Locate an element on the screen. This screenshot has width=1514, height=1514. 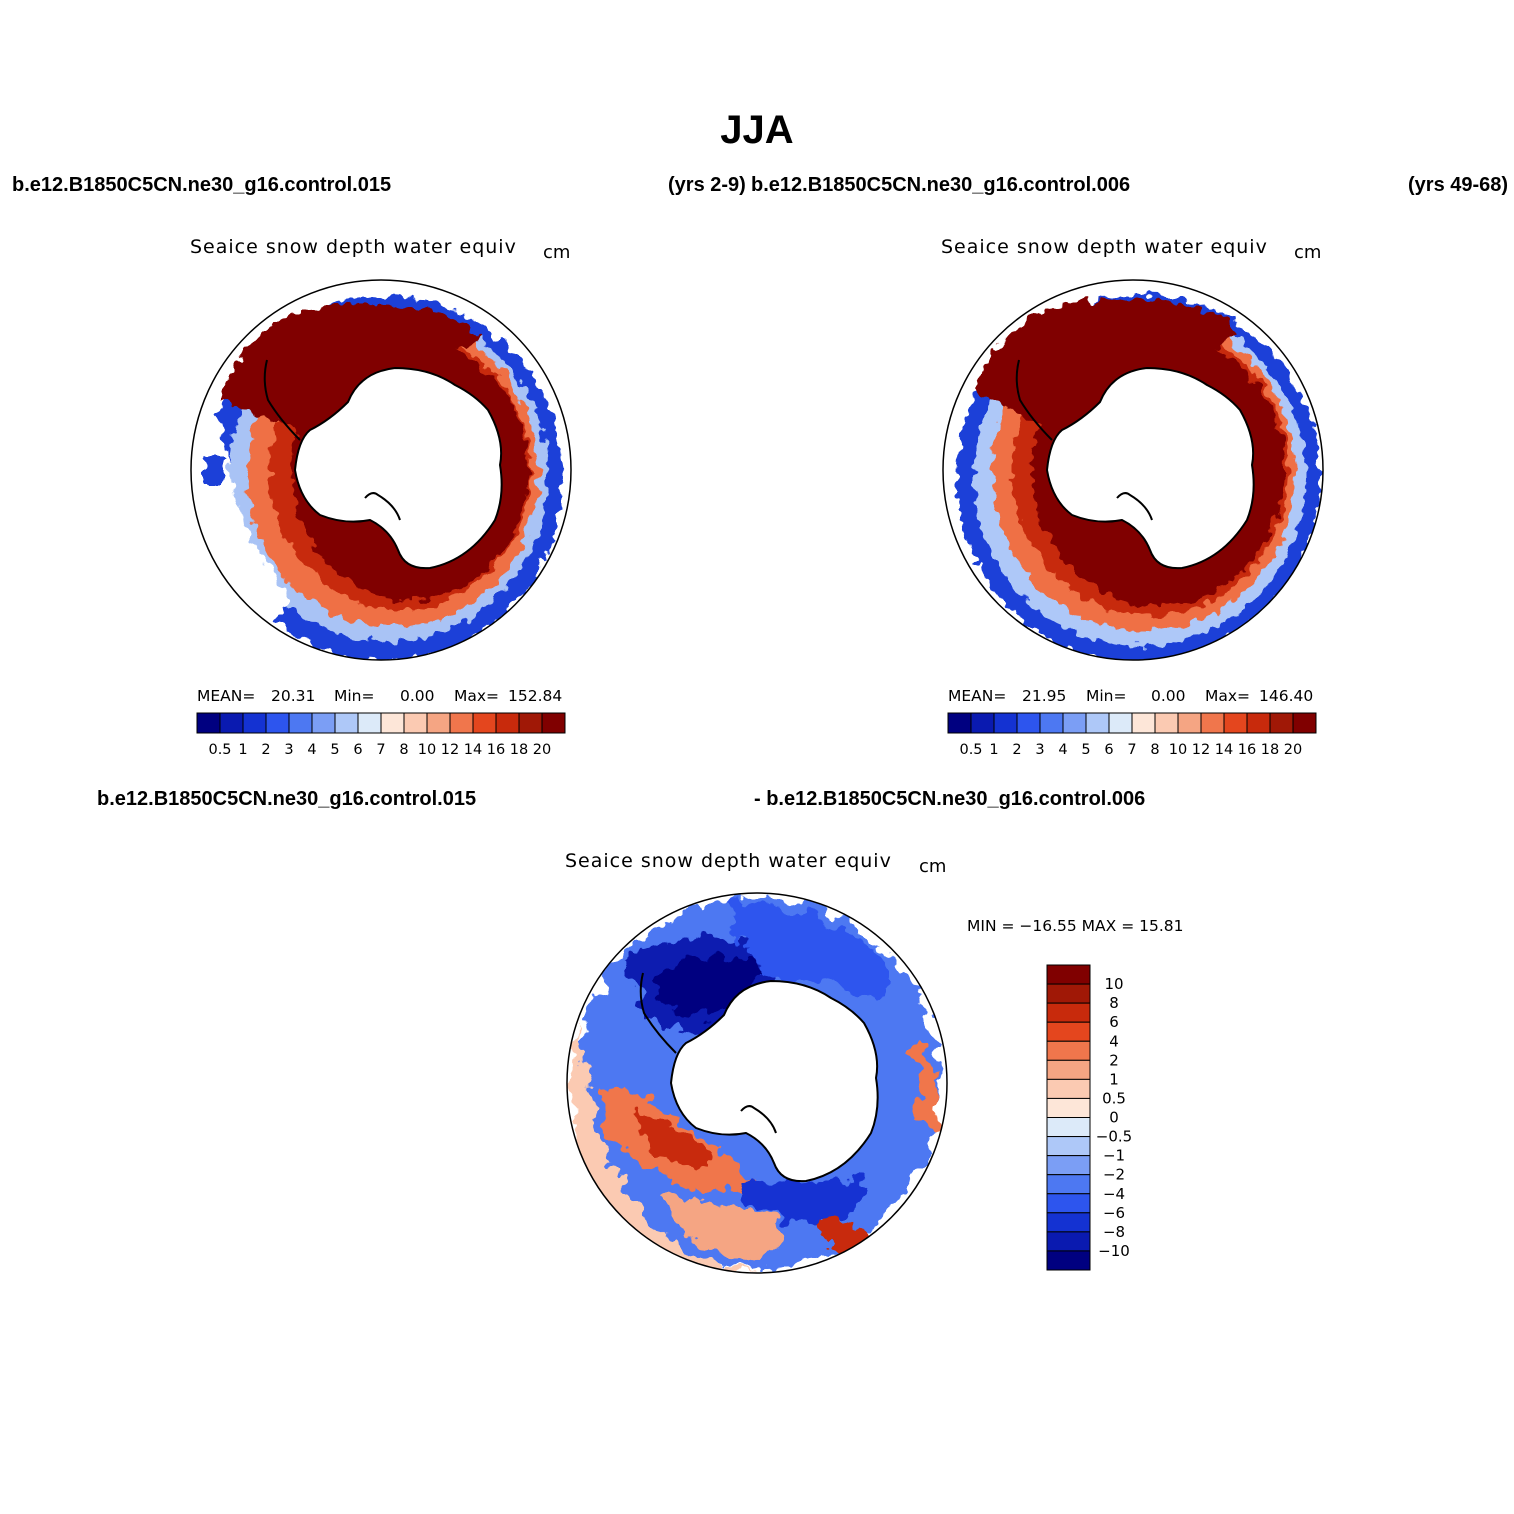
case-b-years: (yrs 49-68) is located at coordinates (1458, 185).